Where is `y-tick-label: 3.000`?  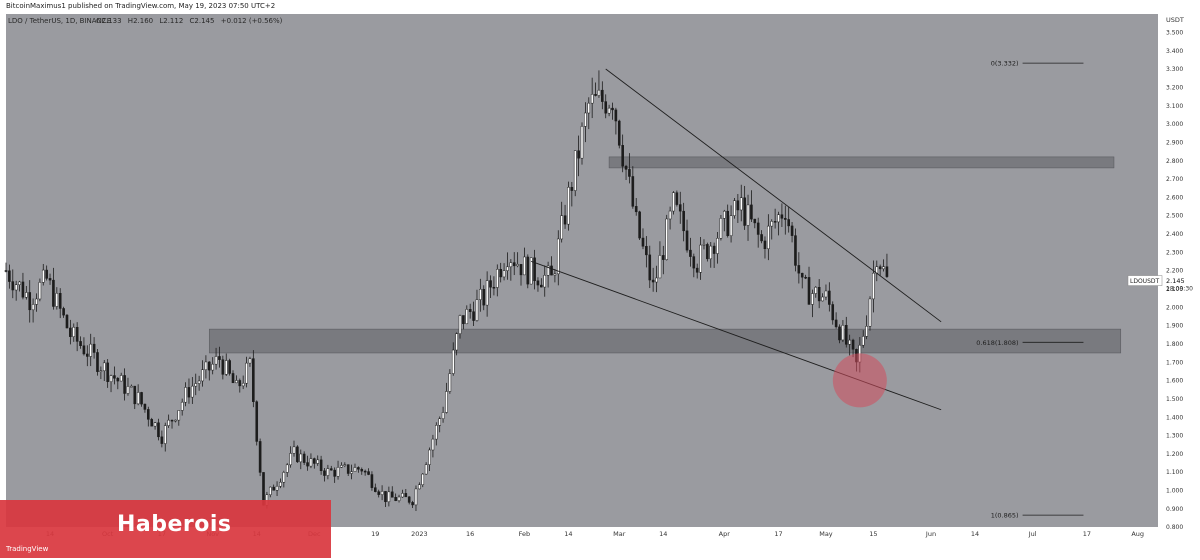
y-tick-label: 3.000 is located at coordinates (1174, 124).